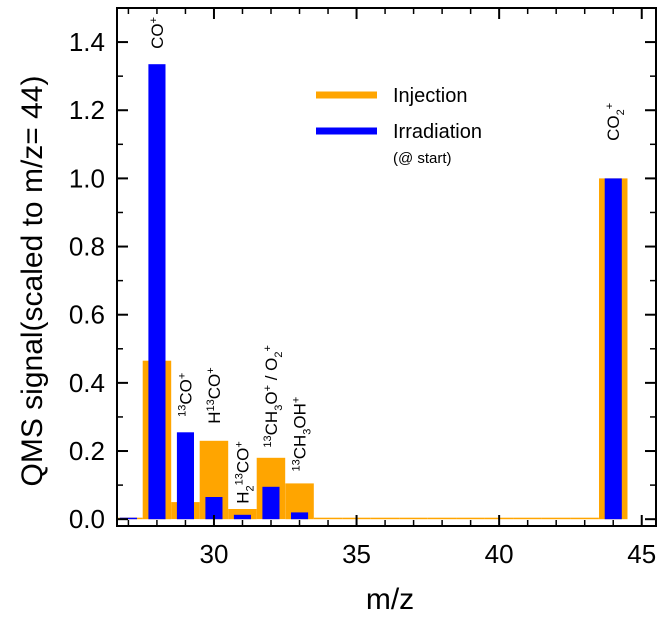  I want to click on legend-label-injection: Injection, so click(430, 96).